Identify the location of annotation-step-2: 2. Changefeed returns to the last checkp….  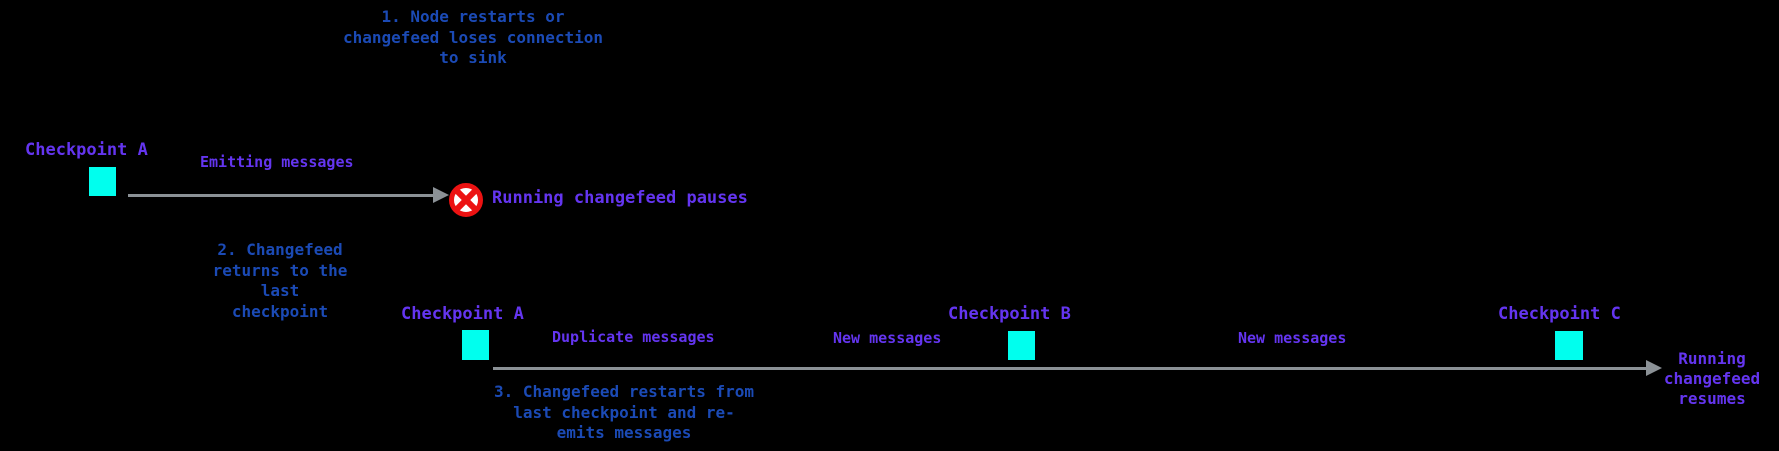
(280, 280).